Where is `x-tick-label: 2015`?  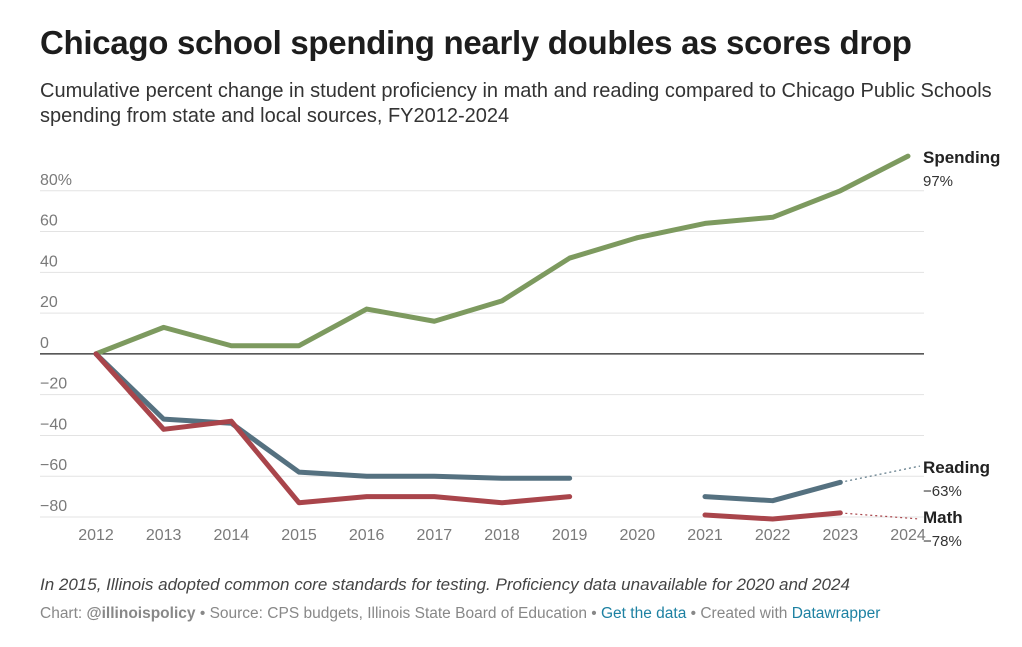 x-tick-label: 2015 is located at coordinates (299, 535).